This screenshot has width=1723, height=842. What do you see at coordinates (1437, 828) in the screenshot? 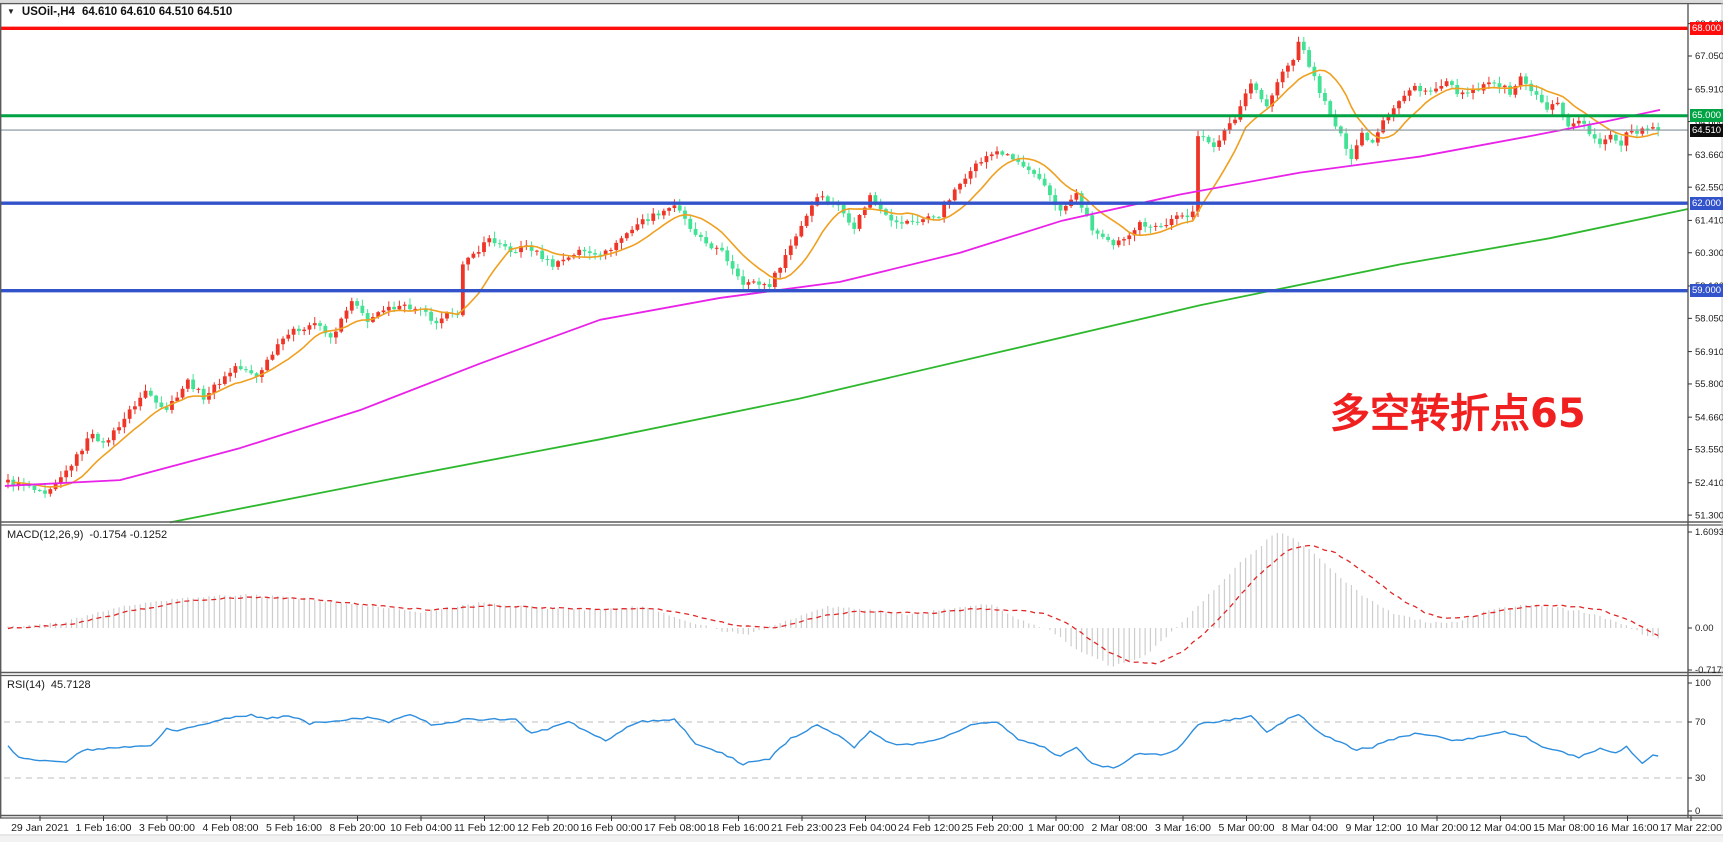
I see `svg-text: 10 Mar 20:00` at bounding box center [1437, 828].